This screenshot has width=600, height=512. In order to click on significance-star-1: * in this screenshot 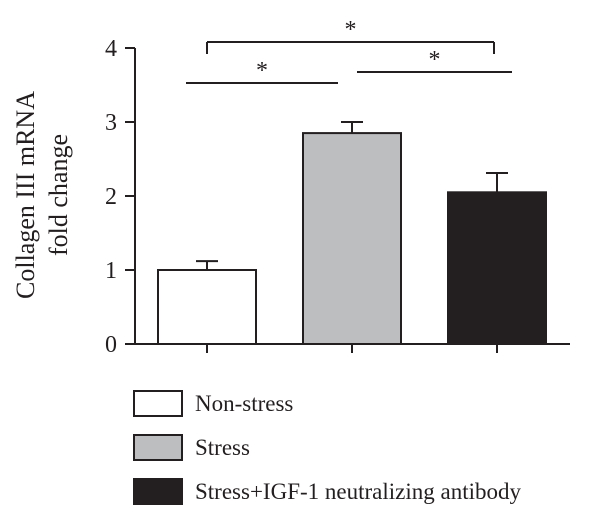, I will do `click(435, 60)`.